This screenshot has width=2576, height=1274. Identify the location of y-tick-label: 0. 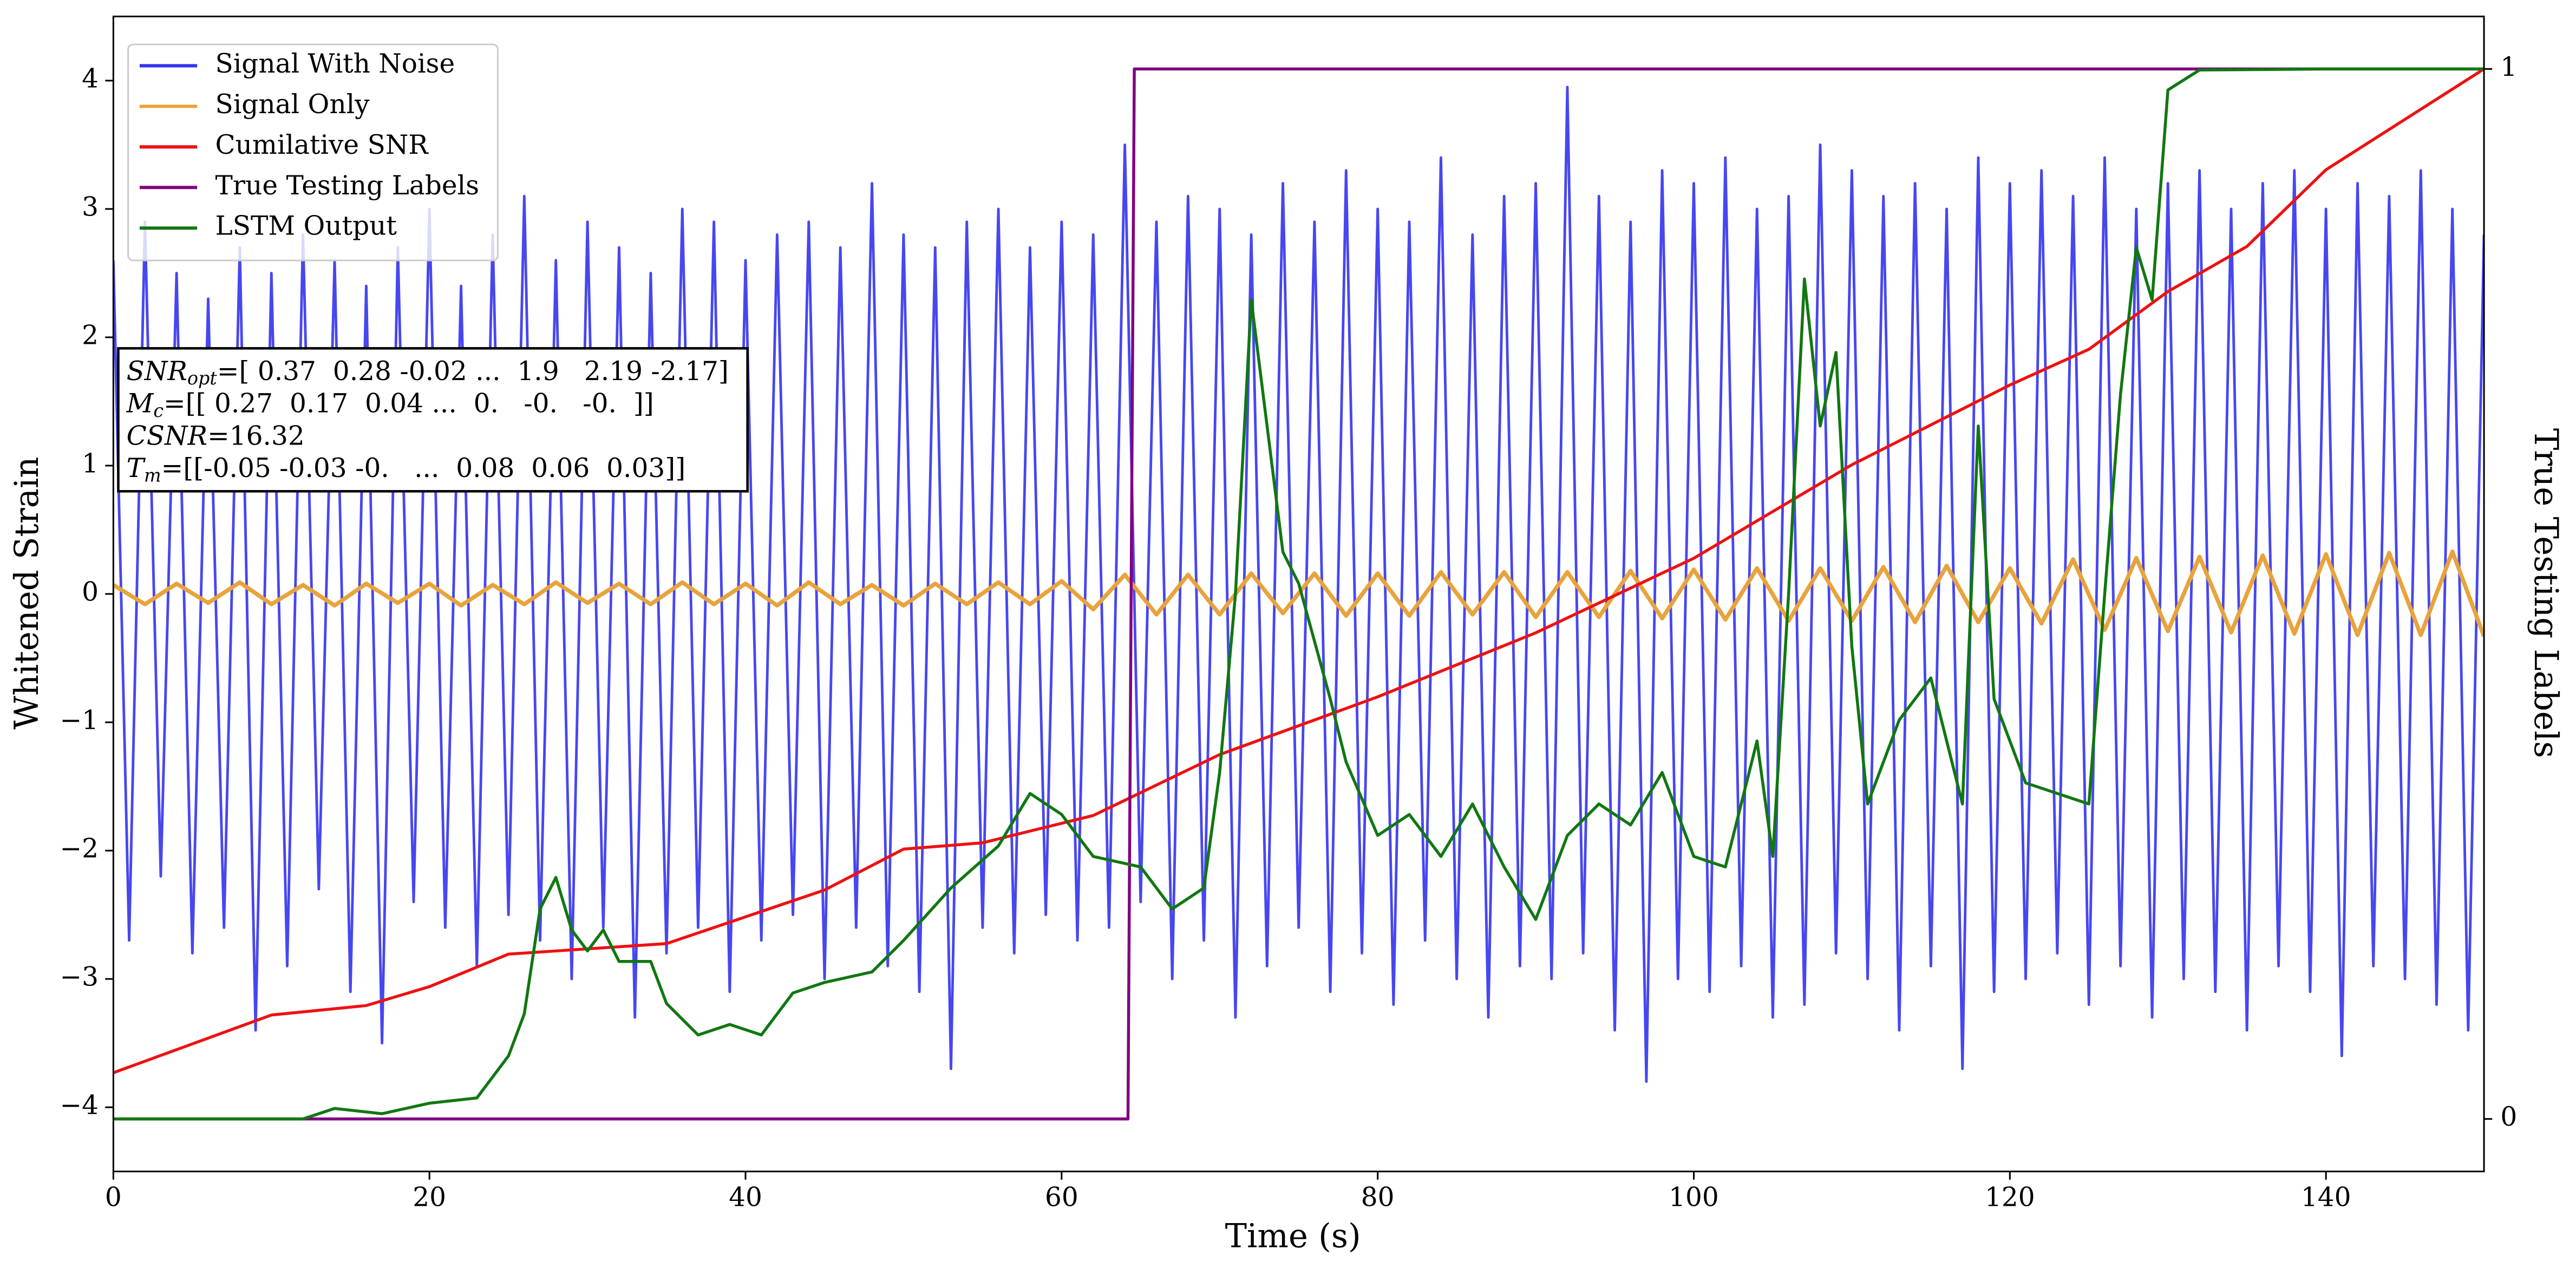
(90, 592).